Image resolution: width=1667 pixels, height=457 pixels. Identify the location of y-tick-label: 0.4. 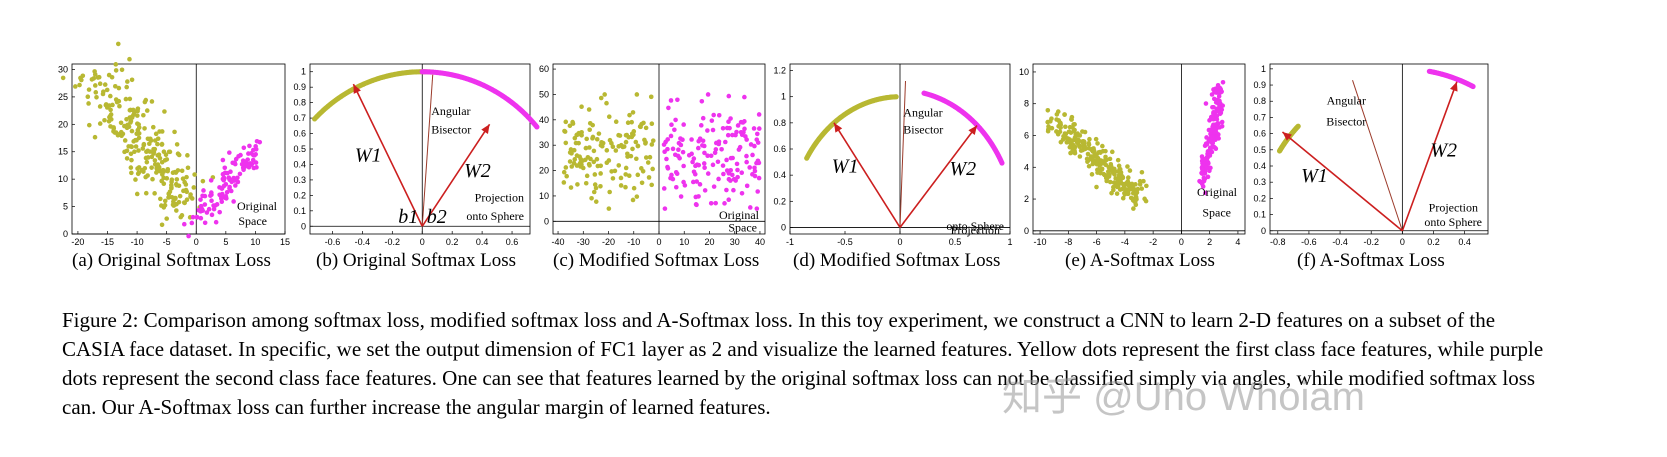
(299, 164).